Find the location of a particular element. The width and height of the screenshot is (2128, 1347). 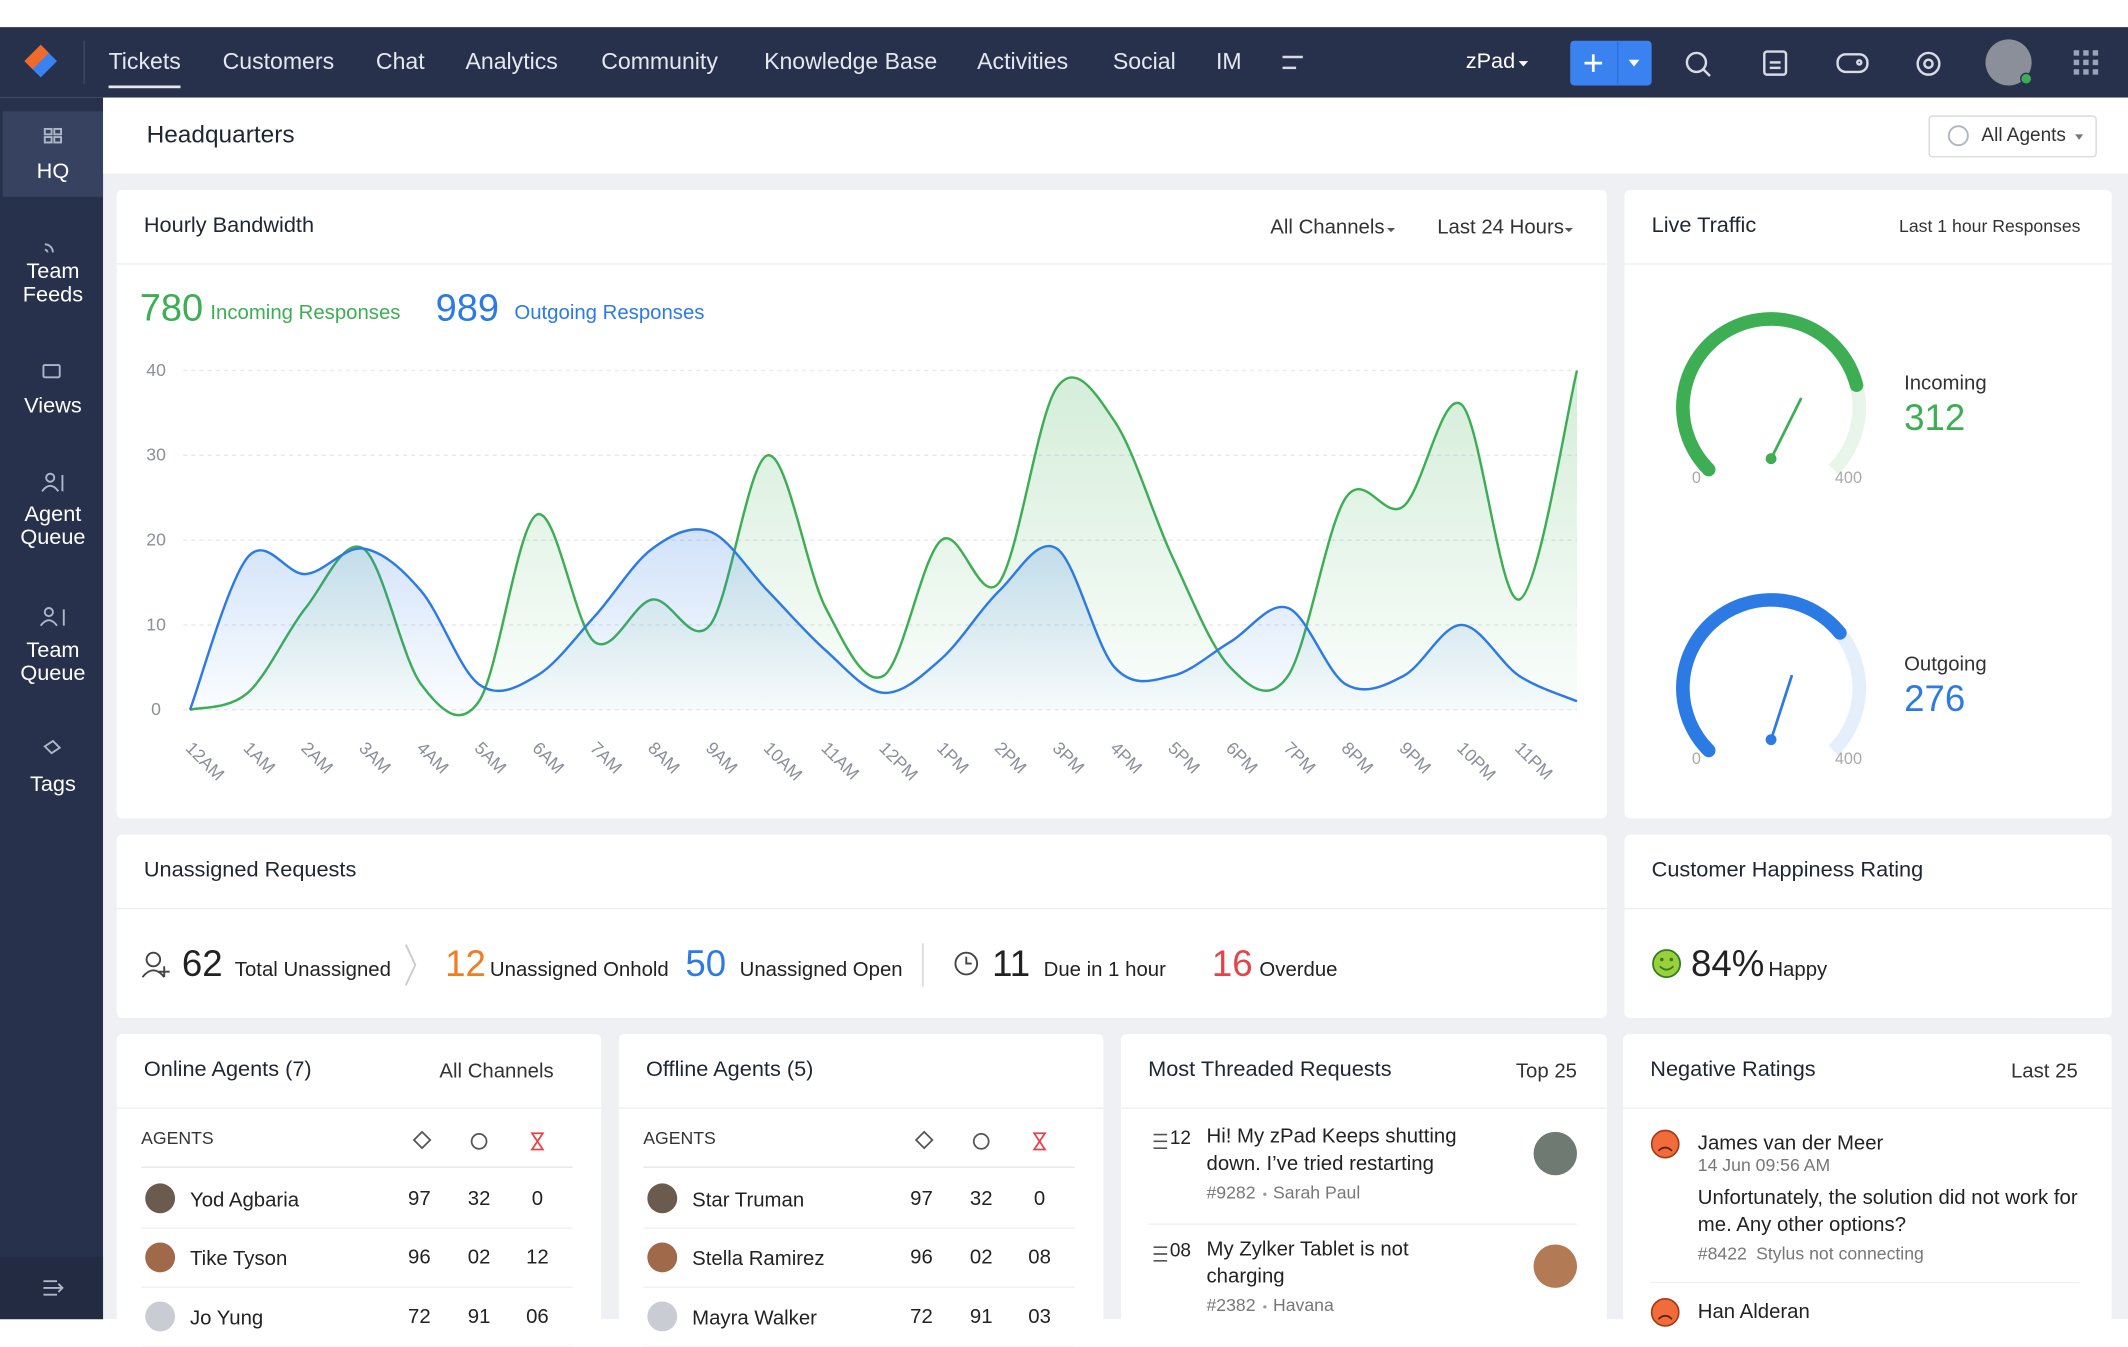

nav-tab: Community is located at coordinates (659, 61).